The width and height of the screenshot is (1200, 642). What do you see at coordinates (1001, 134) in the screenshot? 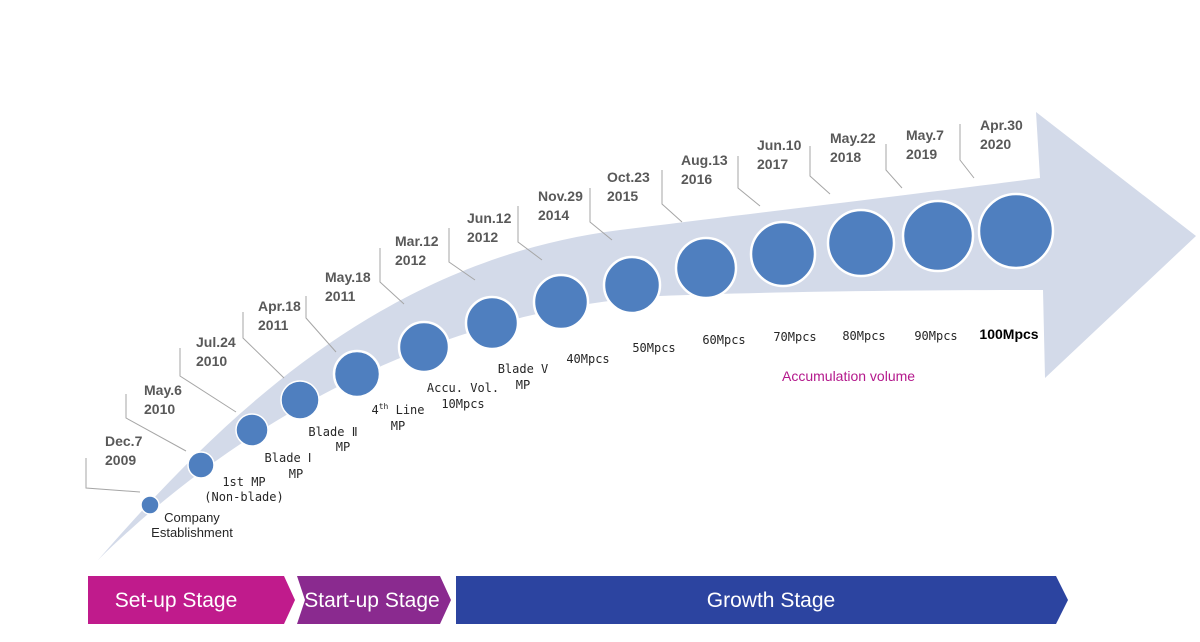
I see `milestone-date: Apr.30 2020` at bounding box center [1001, 134].